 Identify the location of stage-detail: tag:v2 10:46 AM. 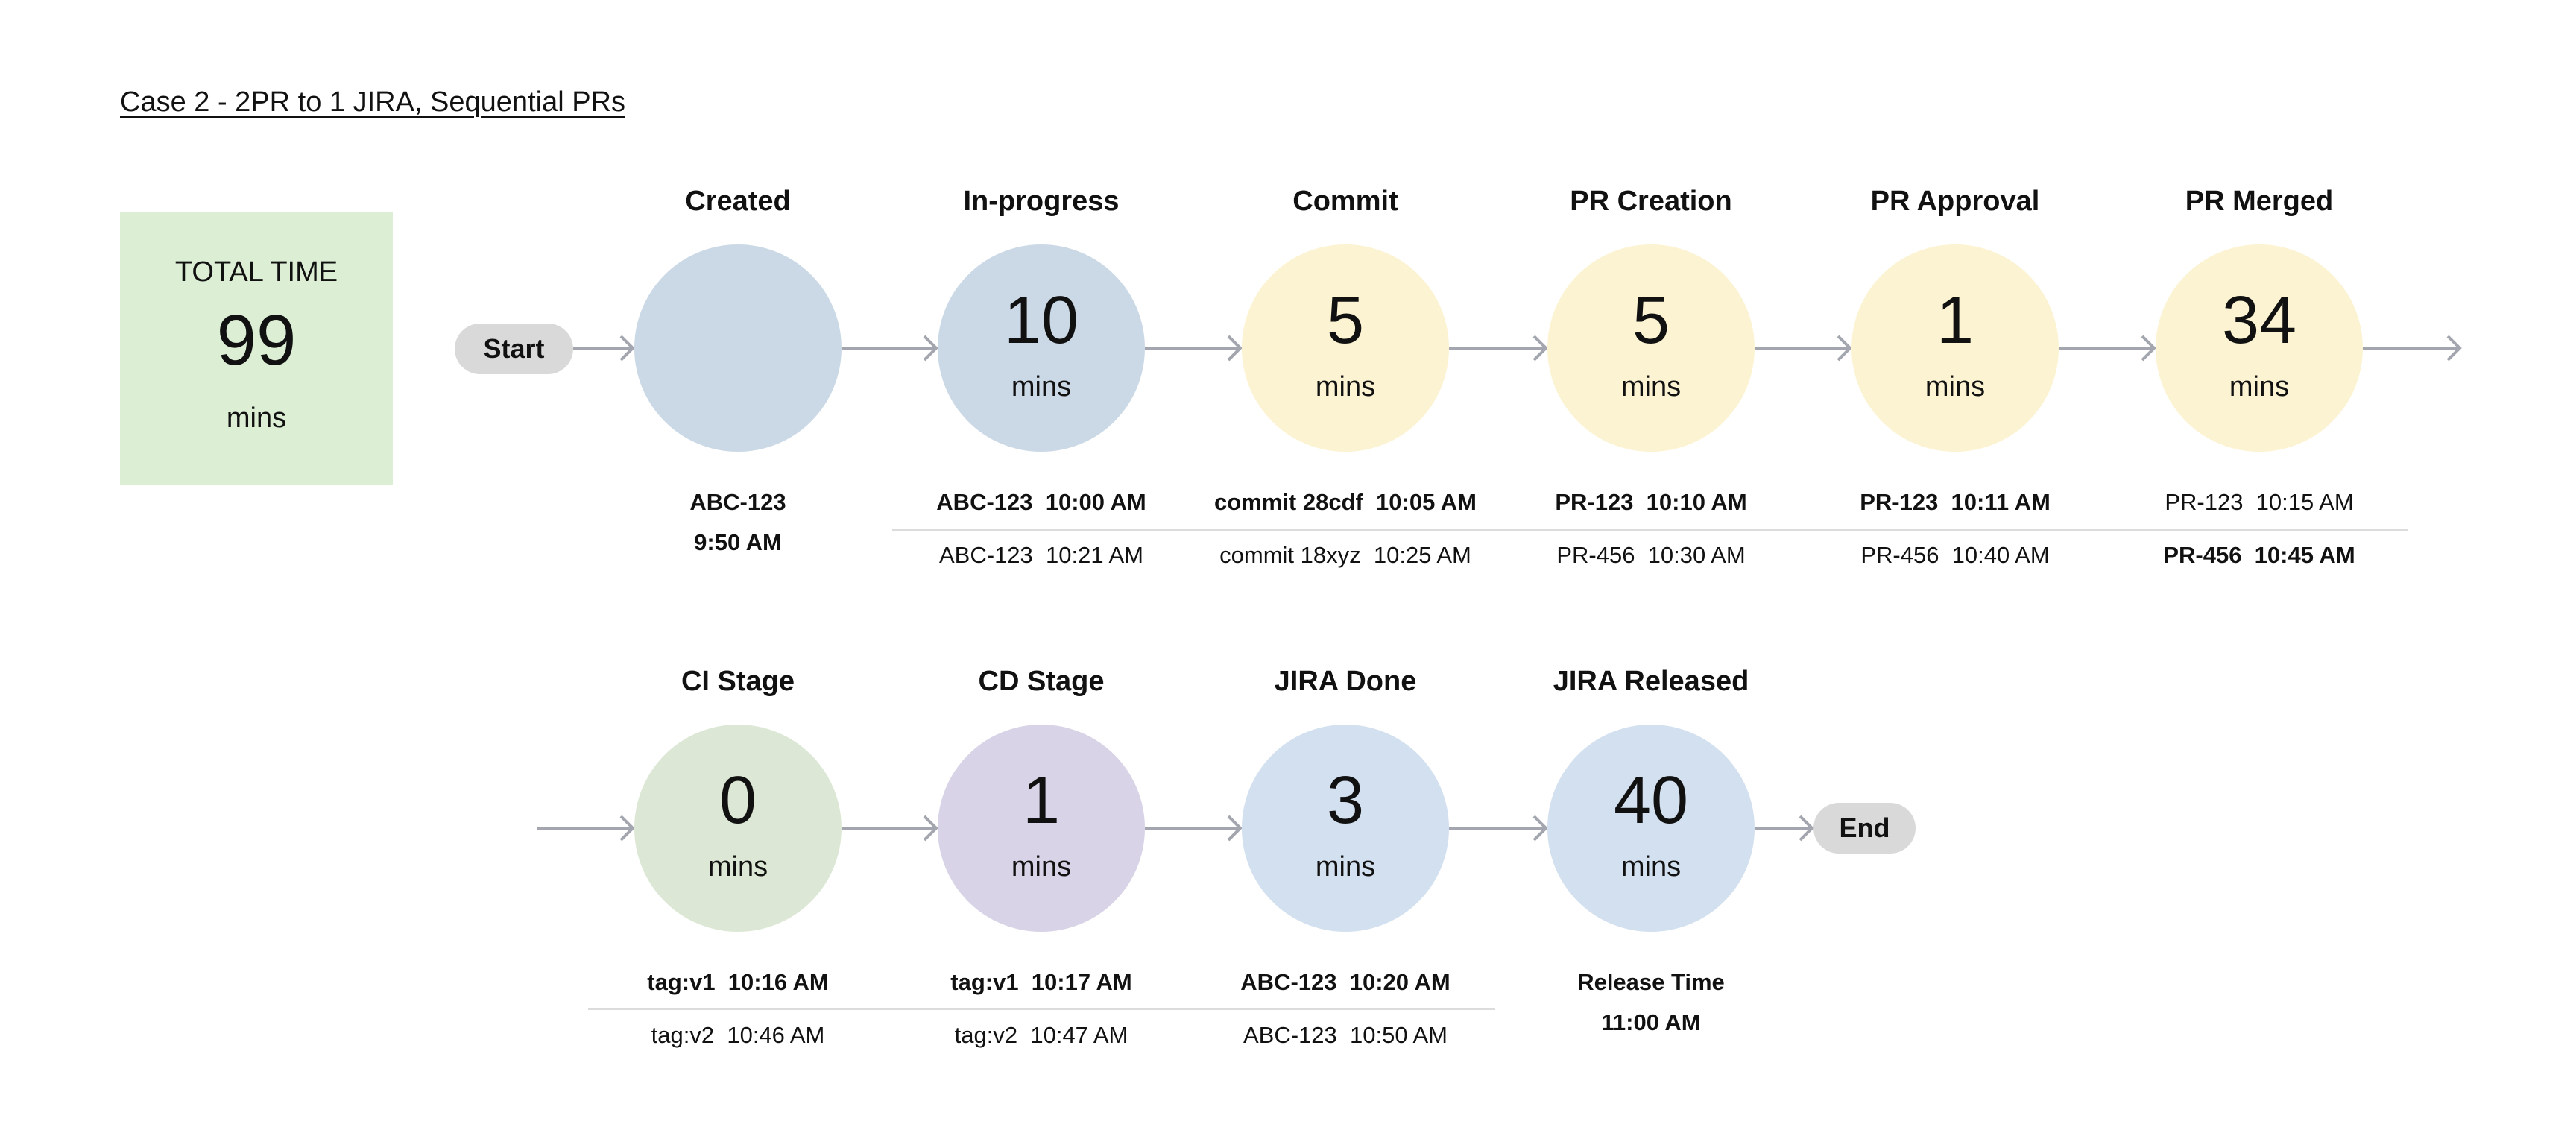
(738, 1035).